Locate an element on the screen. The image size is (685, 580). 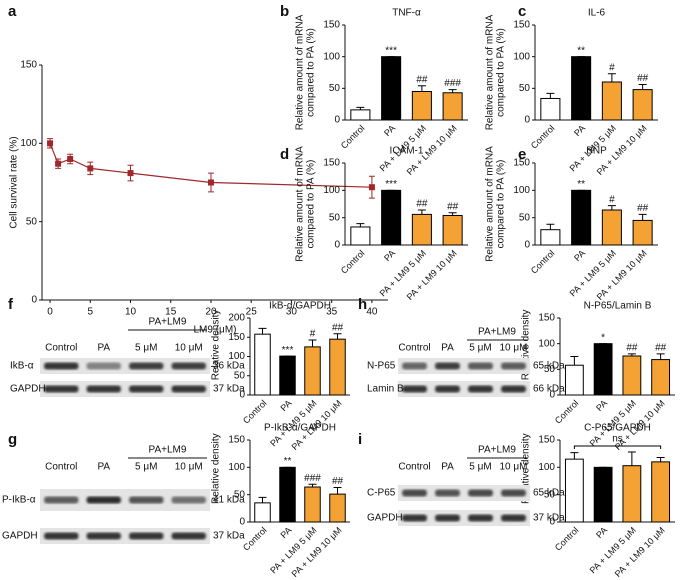
size-label: 65 kDa is located at coordinates (549, 493).